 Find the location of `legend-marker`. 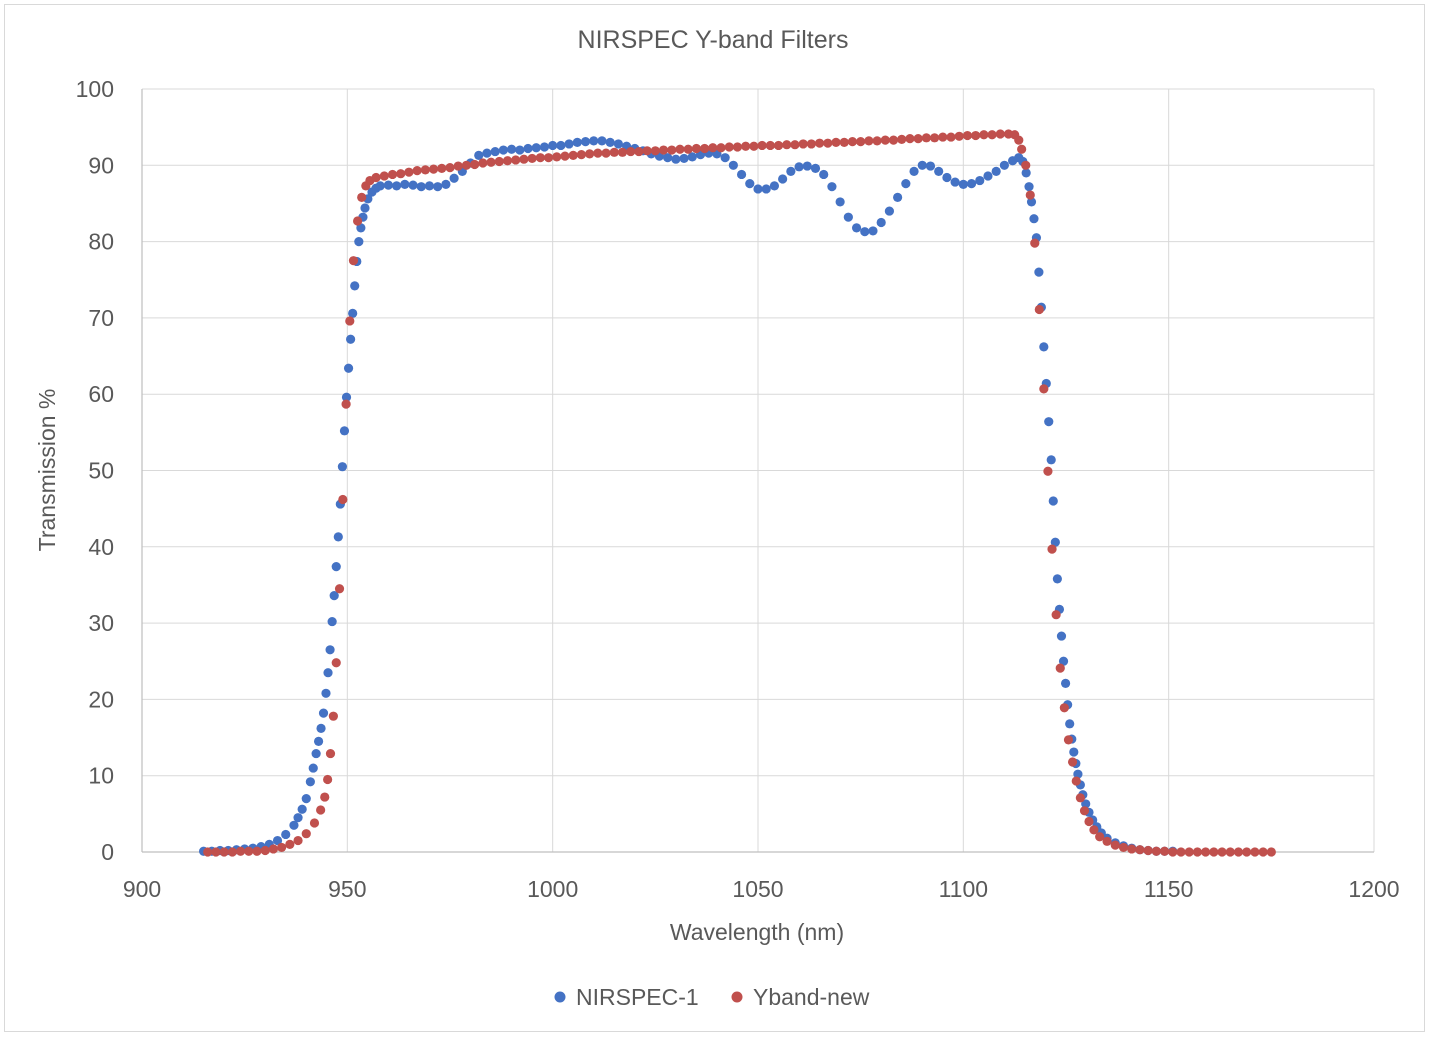

legend-marker is located at coordinates (560, 997).